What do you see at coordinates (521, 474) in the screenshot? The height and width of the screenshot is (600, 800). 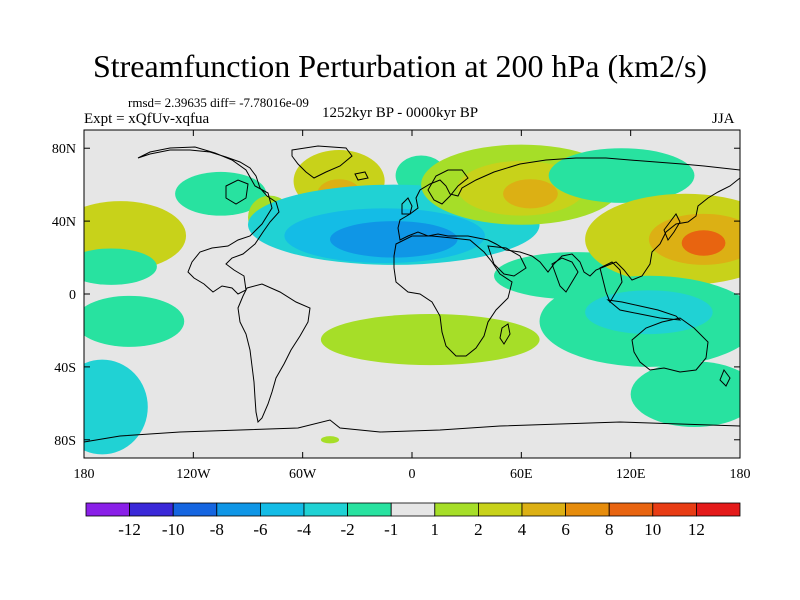 I see `x-tick-label-4: 60E` at bounding box center [521, 474].